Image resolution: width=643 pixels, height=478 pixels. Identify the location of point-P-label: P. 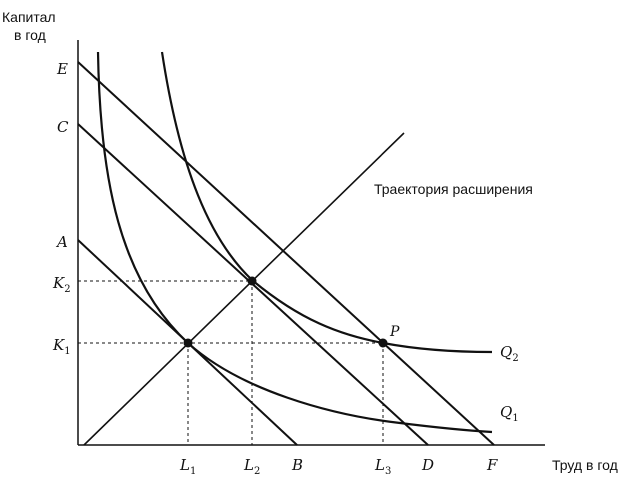
(394, 332).